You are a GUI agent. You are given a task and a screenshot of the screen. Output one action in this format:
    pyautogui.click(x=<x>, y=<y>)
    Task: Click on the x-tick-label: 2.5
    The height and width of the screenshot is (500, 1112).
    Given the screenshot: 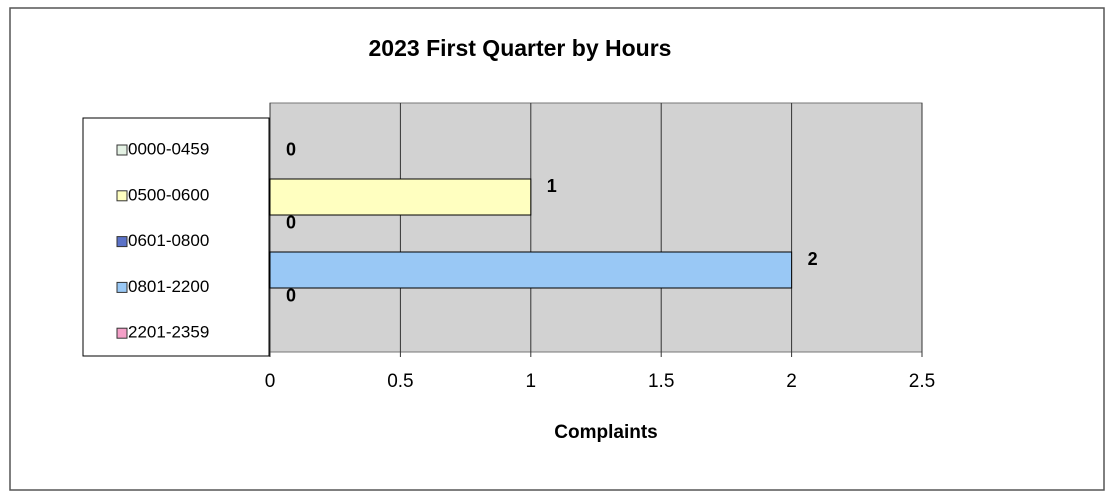 What is the action you would take?
    pyautogui.click(x=922, y=381)
    